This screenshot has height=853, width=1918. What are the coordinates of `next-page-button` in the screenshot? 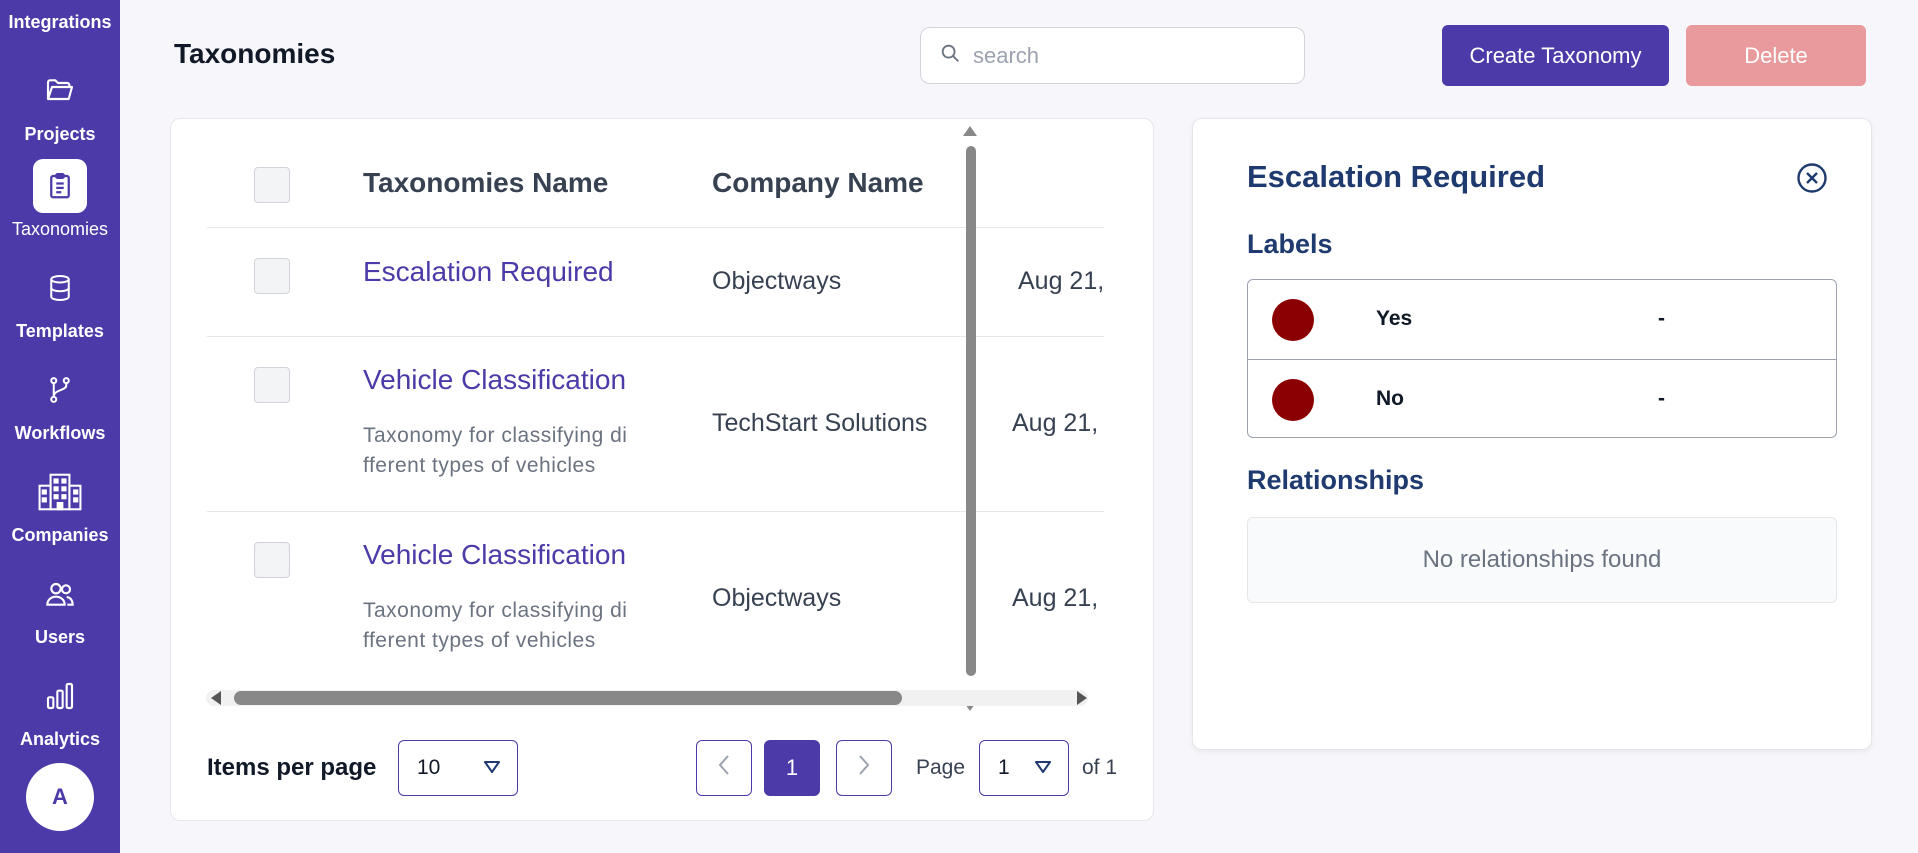 It's located at (864, 768).